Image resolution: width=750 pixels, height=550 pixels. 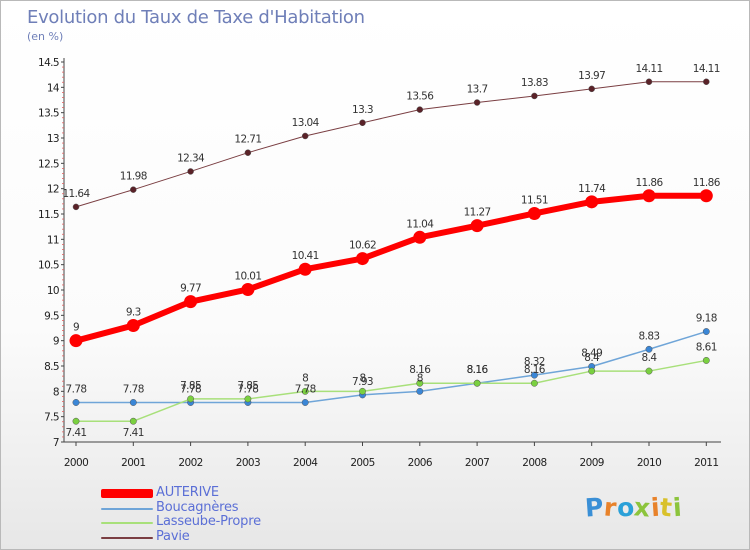 I want to click on y-tick-label: 12.5, so click(x=48, y=164).